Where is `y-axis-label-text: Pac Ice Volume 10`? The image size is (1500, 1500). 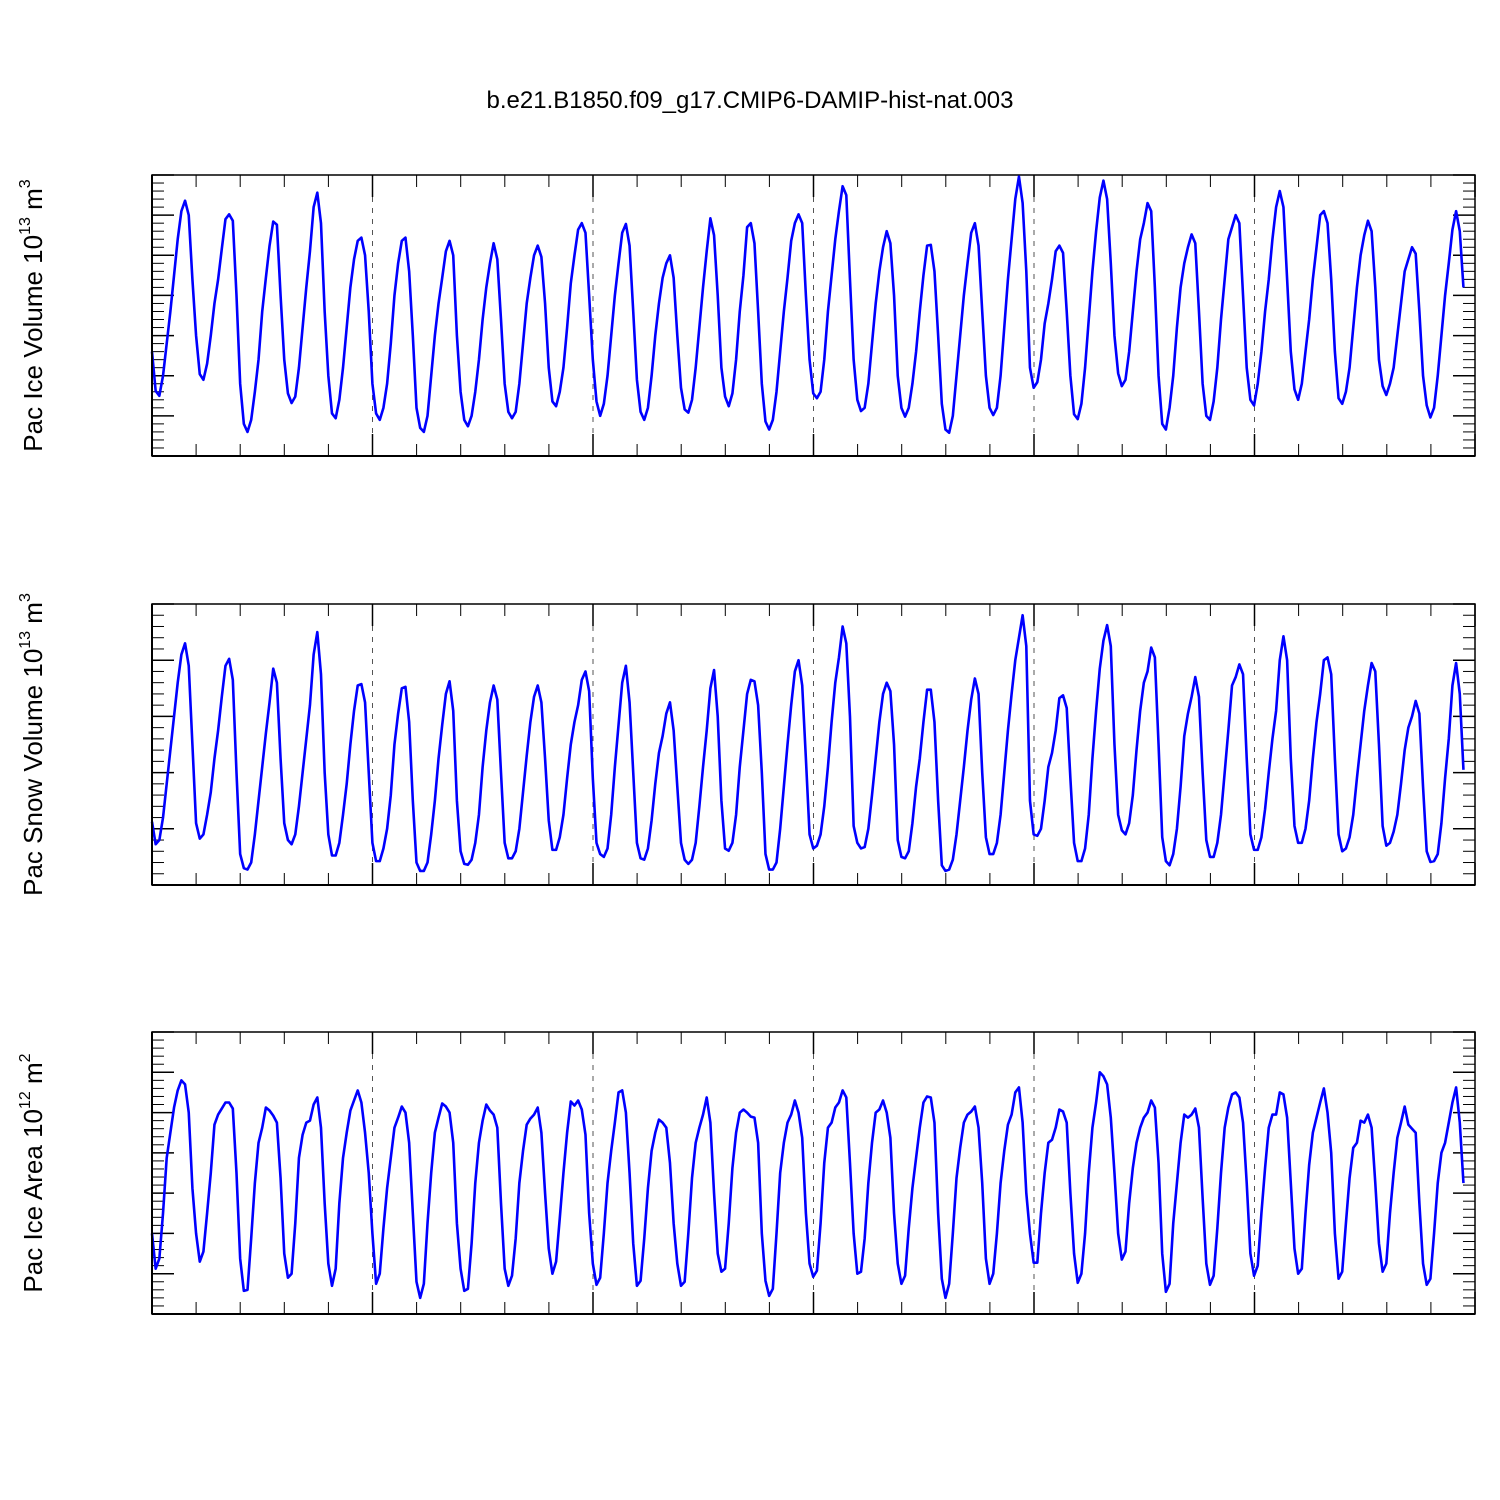 y-axis-label-text: Pac Ice Volume 10 is located at coordinates (33, 343).